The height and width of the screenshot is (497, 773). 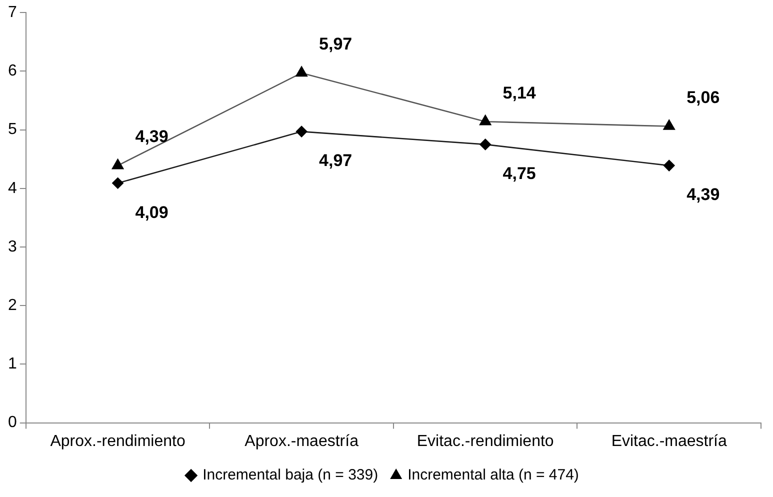 What do you see at coordinates (493, 475) in the screenshot?
I see `legend-label: Incremental alta (n = 474)` at bounding box center [493, 475].